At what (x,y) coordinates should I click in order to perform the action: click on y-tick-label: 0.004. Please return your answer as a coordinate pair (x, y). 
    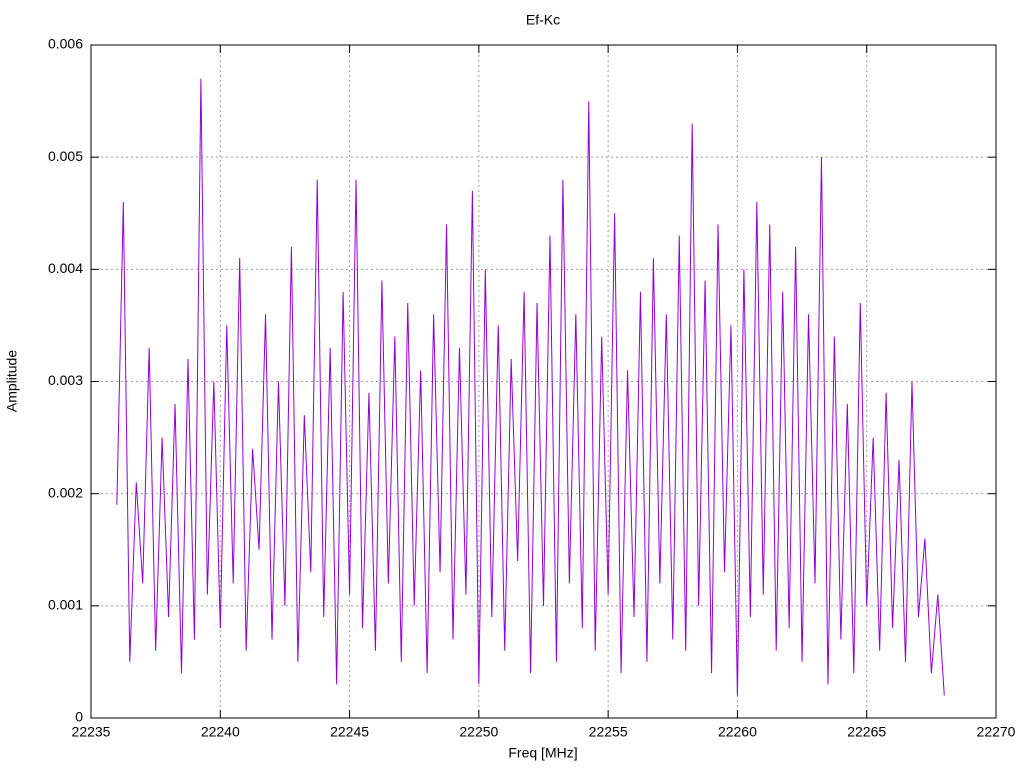
    Looking at the image, I should click on (65, 268).